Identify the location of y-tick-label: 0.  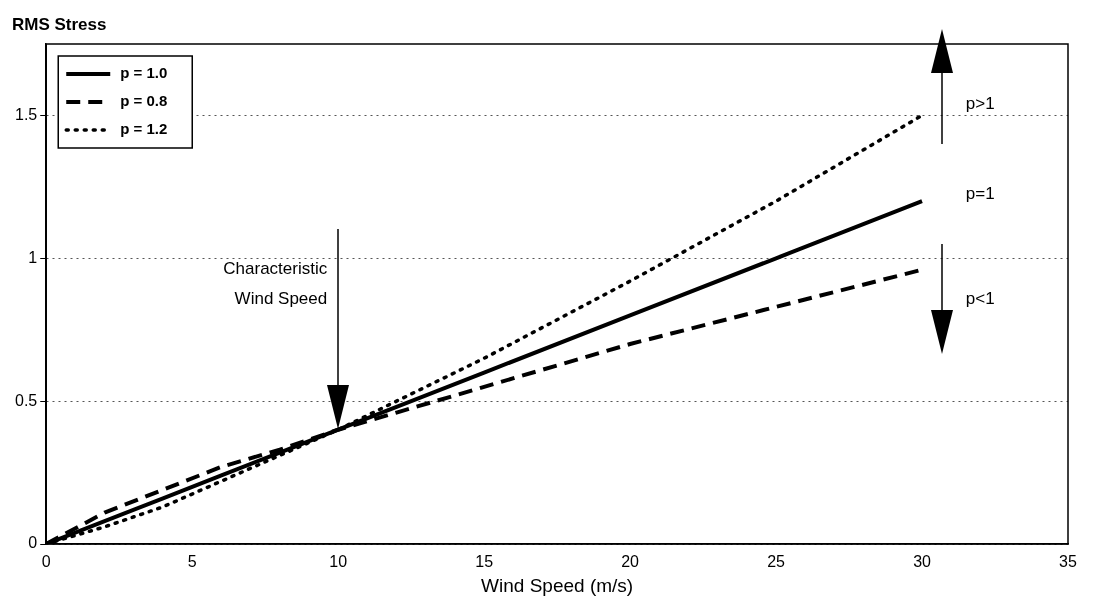
(33, 543).